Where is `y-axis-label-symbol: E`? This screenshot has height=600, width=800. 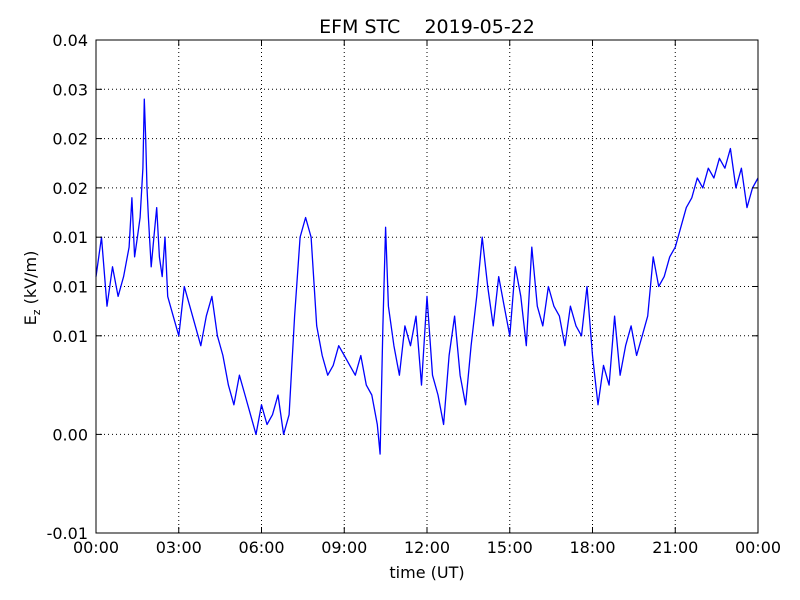 y-axis-label-symbol: E is located at coordinates (30, 320).